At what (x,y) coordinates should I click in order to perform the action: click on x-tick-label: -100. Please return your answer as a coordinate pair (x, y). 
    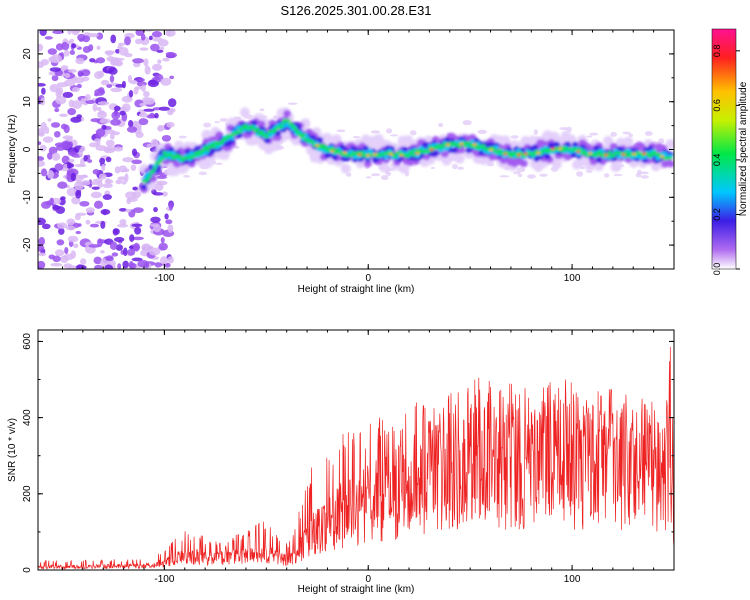
    Looking at the image, I should click on (164, 278).